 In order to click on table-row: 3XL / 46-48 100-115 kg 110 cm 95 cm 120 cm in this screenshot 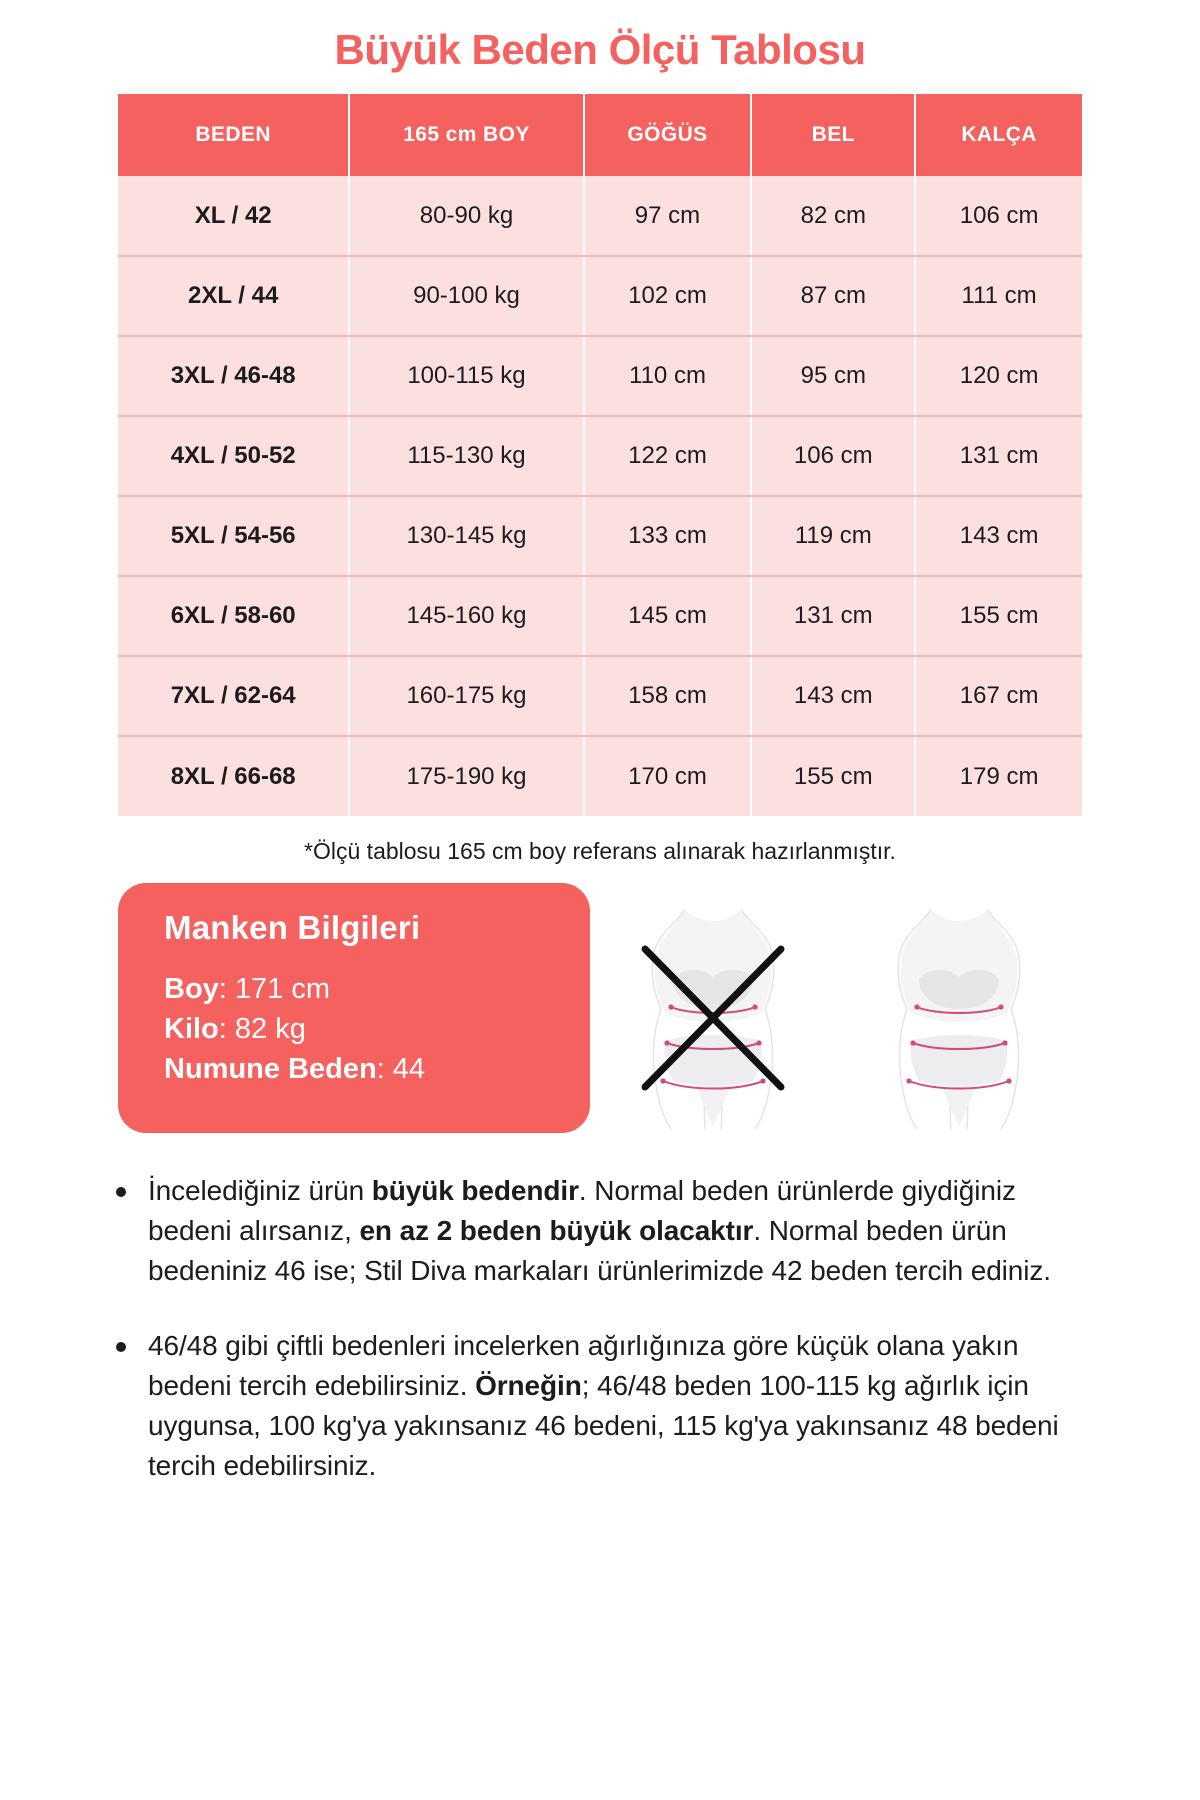, I will do `click(600, 376)`.